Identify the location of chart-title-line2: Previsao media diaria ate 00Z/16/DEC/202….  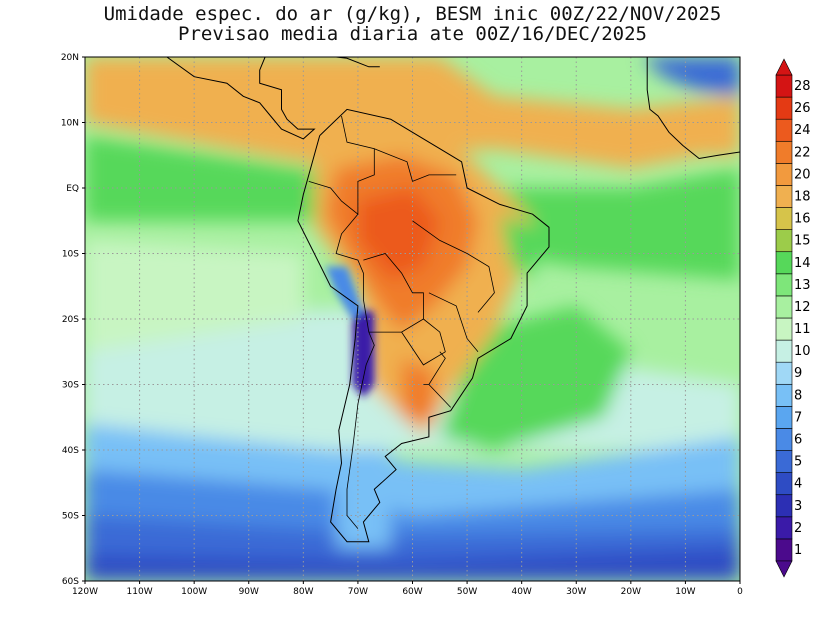
(412, 34).